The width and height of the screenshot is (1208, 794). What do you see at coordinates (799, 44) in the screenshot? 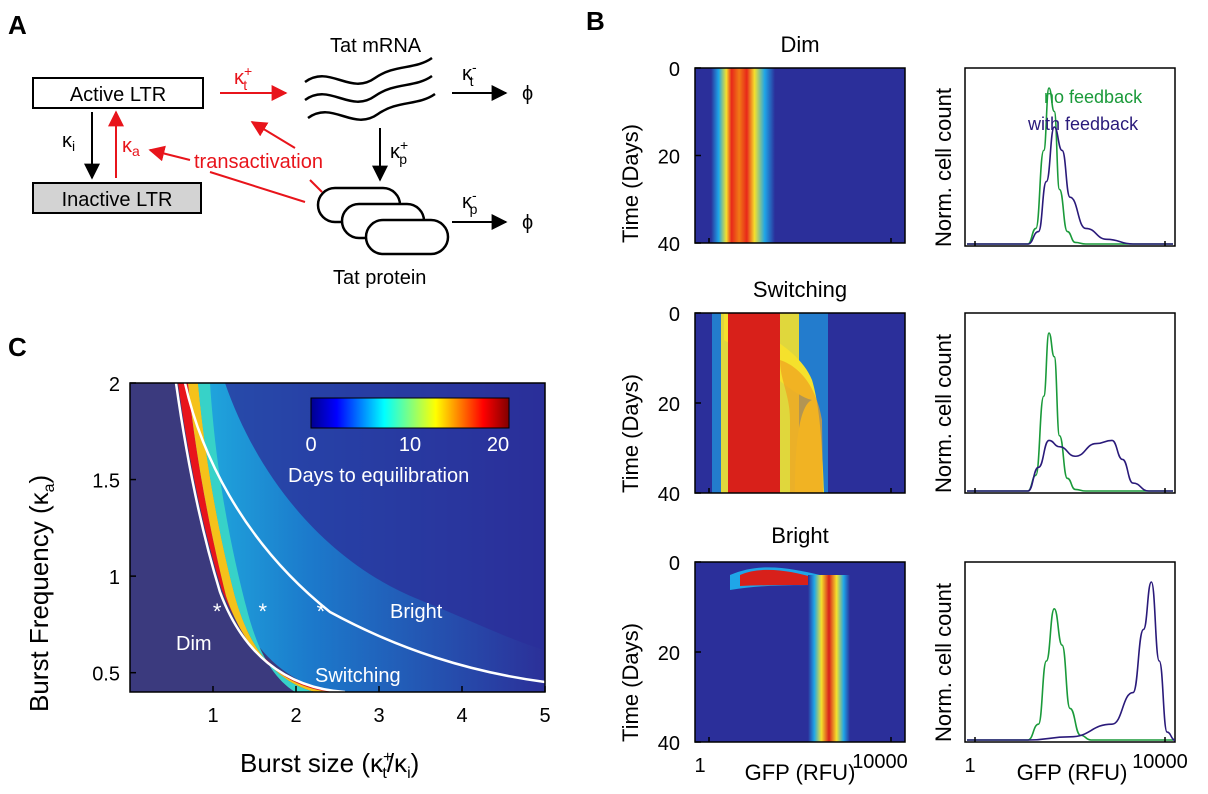
I see `row-title-dim: Dim` at bounding box center [799, 44].